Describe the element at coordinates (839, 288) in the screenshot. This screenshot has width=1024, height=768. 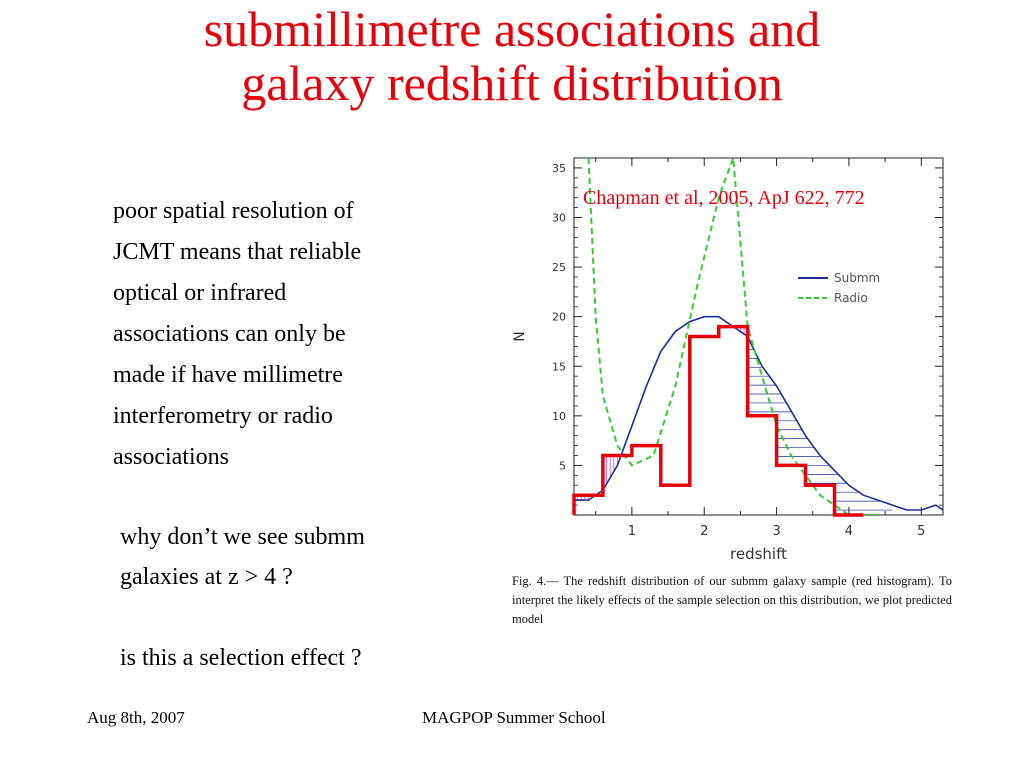
I see `legend: Submm Radio` at that location.